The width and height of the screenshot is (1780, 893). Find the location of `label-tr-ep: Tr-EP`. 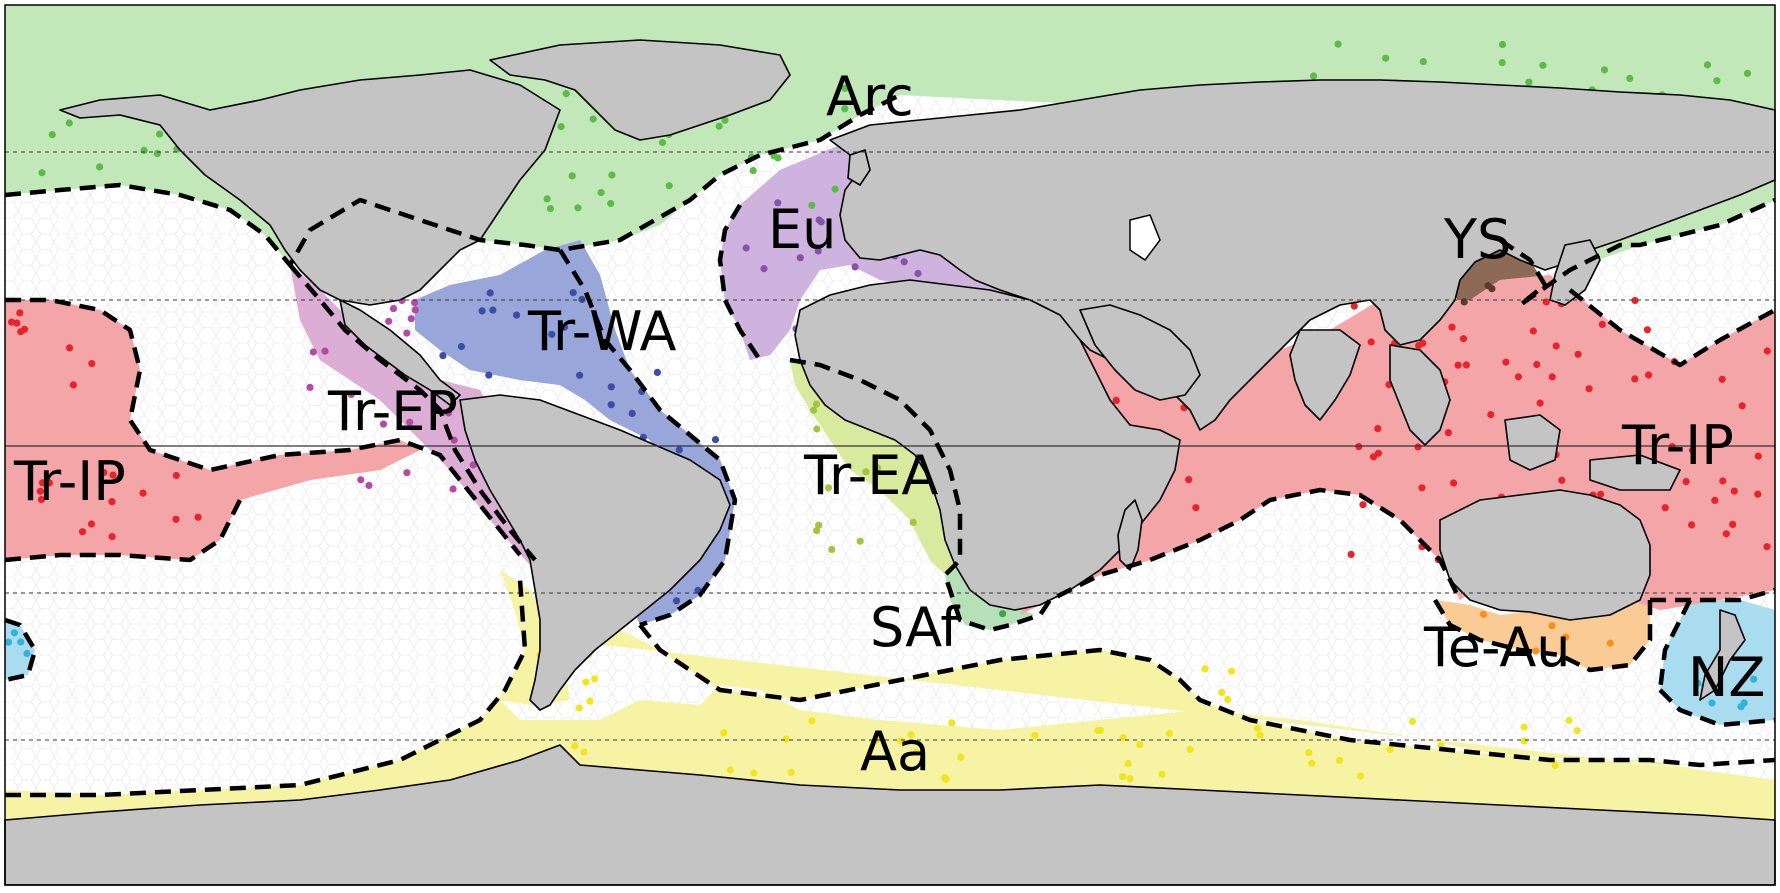

label-tr-ep: Tr-EP is located at coordinates (392, 411).